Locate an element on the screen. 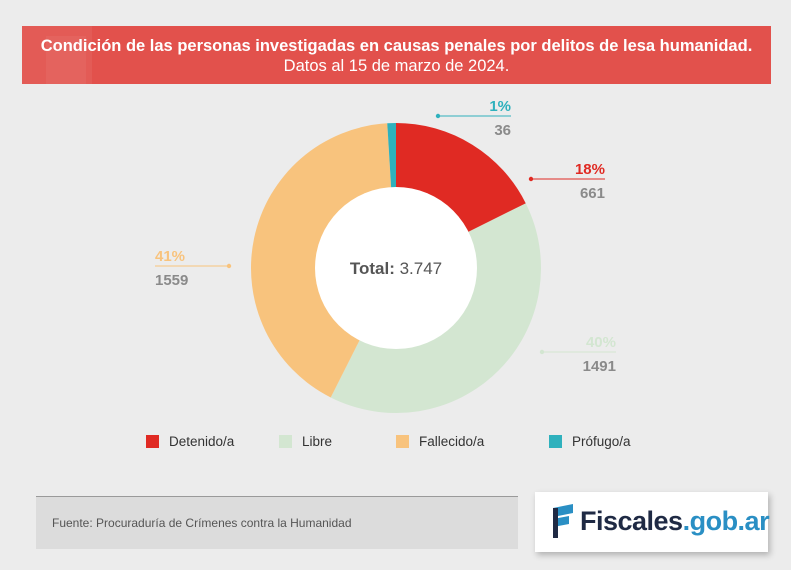 The height and width of the screenshot is (570, 791). legend-item-libre: Libre is located at coordinates (305, 441).